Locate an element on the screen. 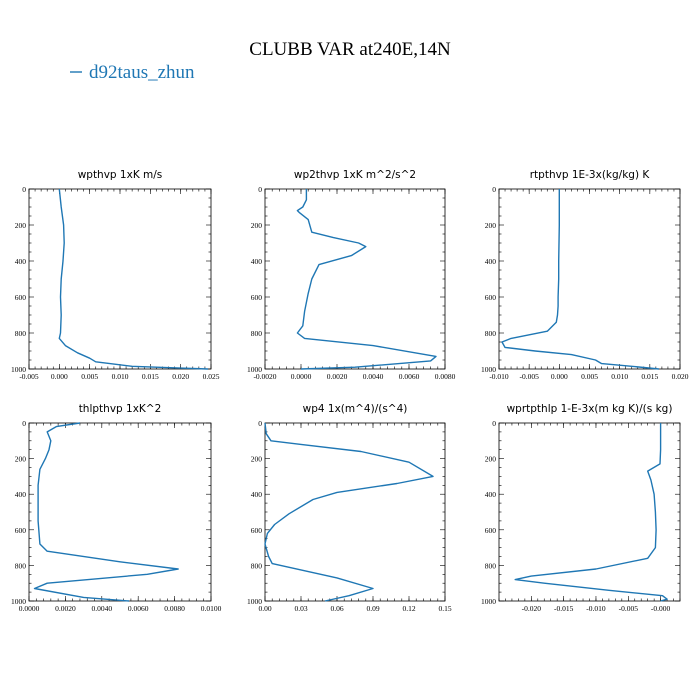  x-tick-label: 0.025 is located at coordinates (211, 376).